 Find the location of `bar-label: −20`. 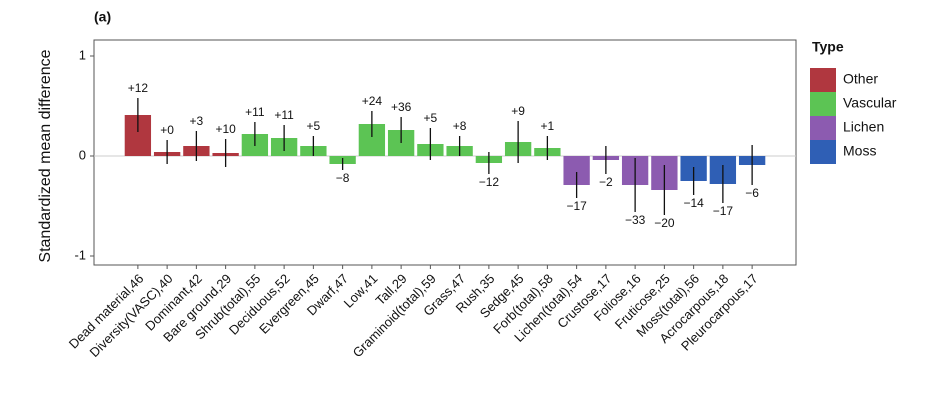

bar-label: −20 is located at coordinates (664, 223).